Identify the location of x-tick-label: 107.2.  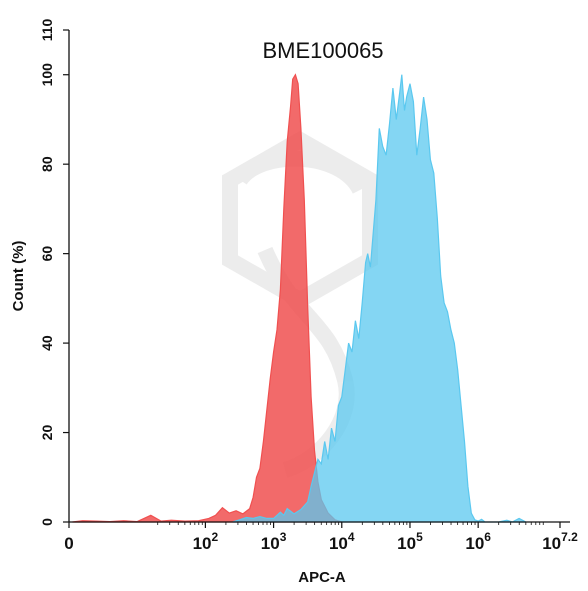
(560, 541).